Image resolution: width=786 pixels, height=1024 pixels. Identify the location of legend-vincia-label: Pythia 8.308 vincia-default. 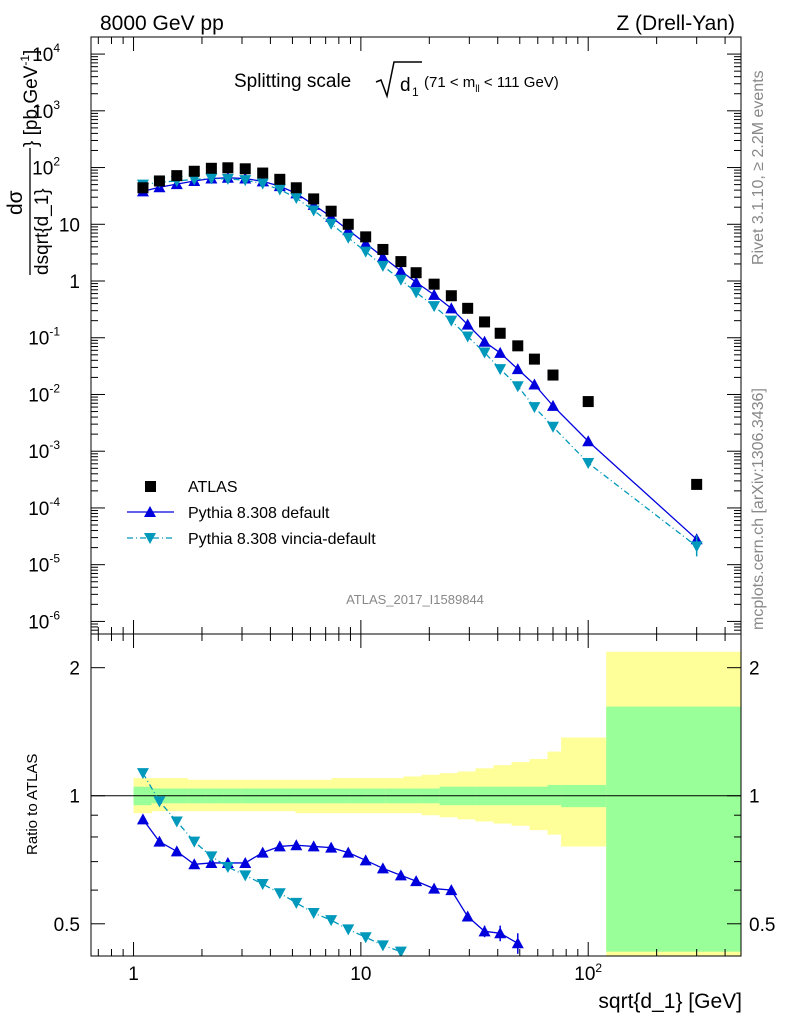
(282, 539).